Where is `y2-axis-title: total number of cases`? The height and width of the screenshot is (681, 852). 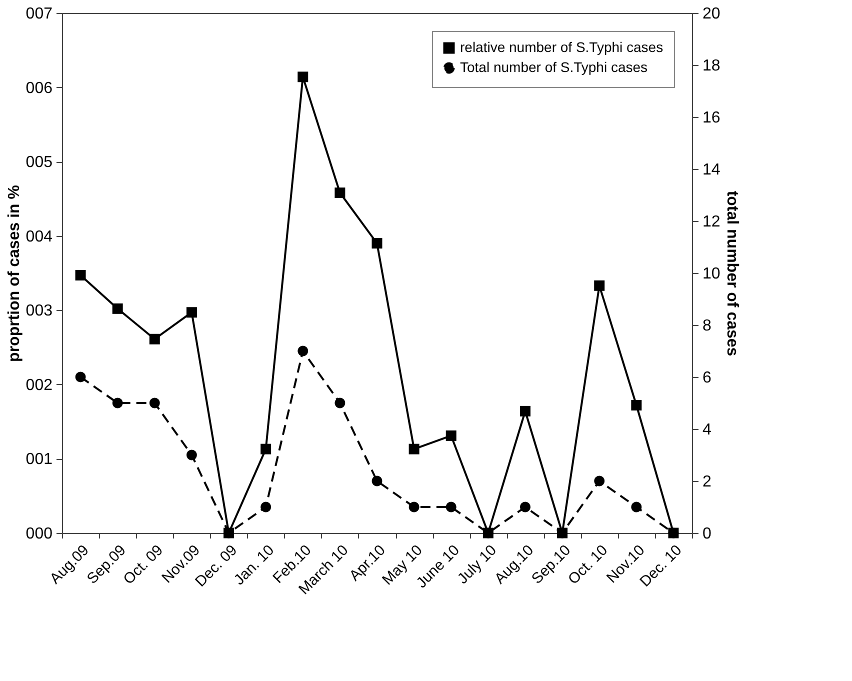 y2-axis-title: total number of cases is located at coordinates (731, 273).